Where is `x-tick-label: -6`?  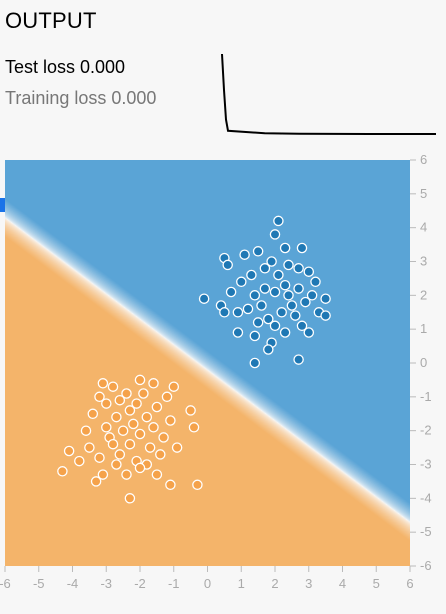 x-tick-label: -6 is located at coordinates (5, 583).